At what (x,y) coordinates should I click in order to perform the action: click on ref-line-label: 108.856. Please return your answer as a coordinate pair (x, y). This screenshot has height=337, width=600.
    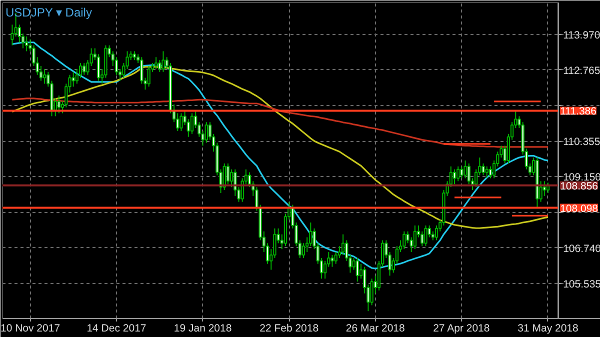
    Looking at the image, I should click on (579, 186).